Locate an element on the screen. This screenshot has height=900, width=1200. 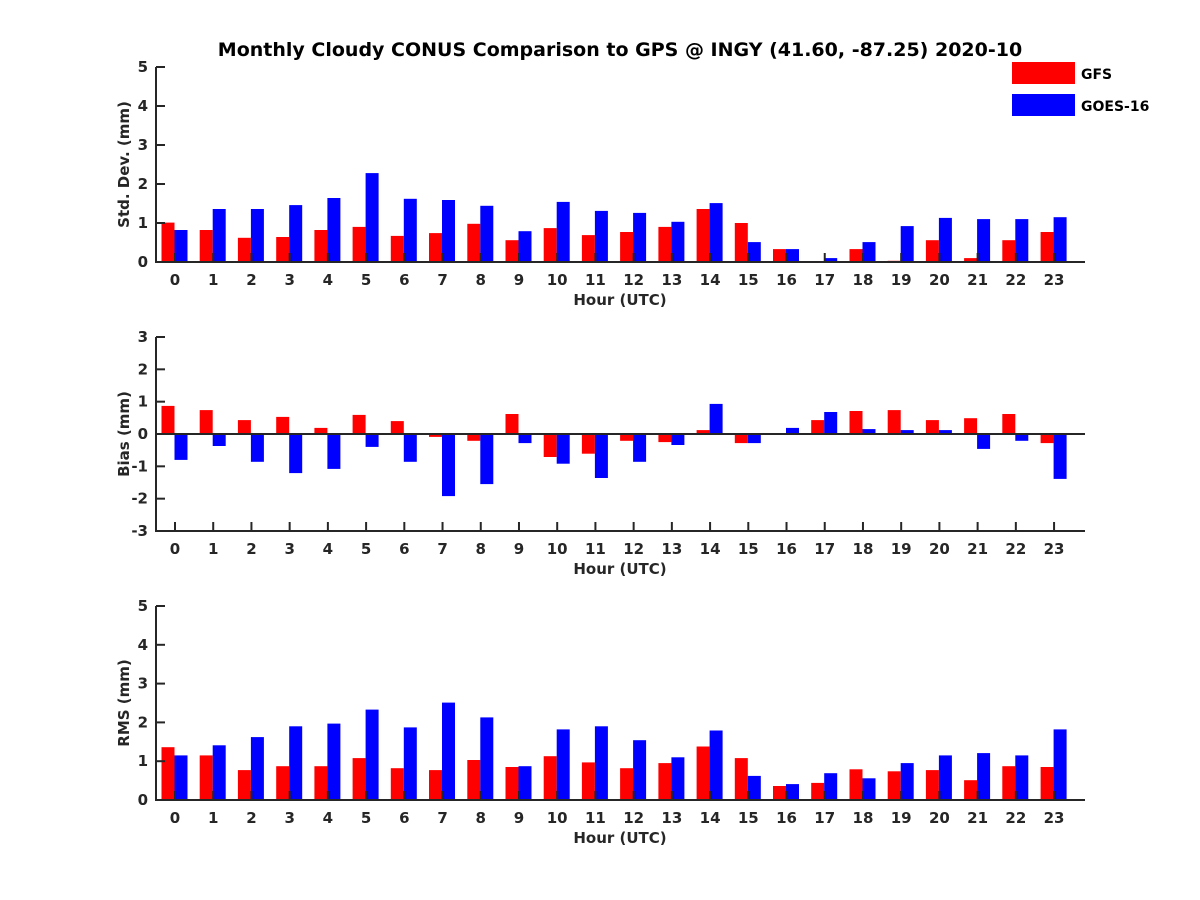
y-tick-label: -3 is located at coordinates (139, 531).